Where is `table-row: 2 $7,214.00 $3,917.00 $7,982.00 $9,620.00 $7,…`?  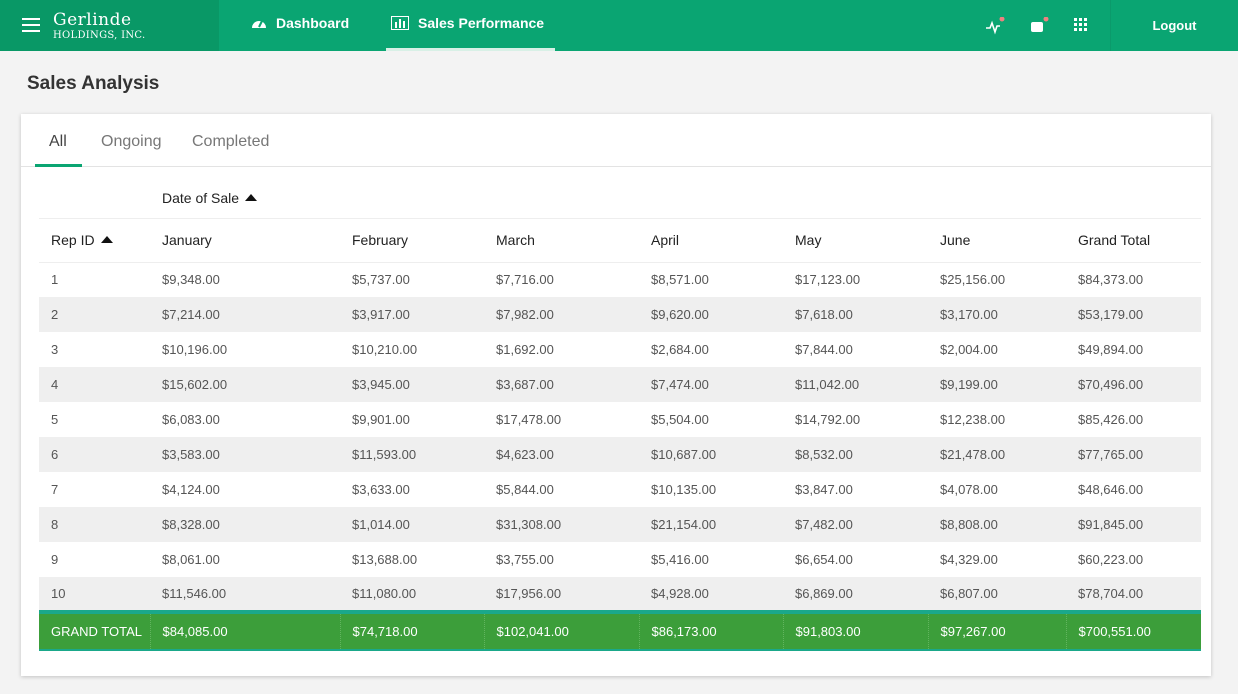 table-row: 2 $7,214.00 $3,917.00 $7,982.00 $9,620.00 $7,… is located at coordinates (620, 314).